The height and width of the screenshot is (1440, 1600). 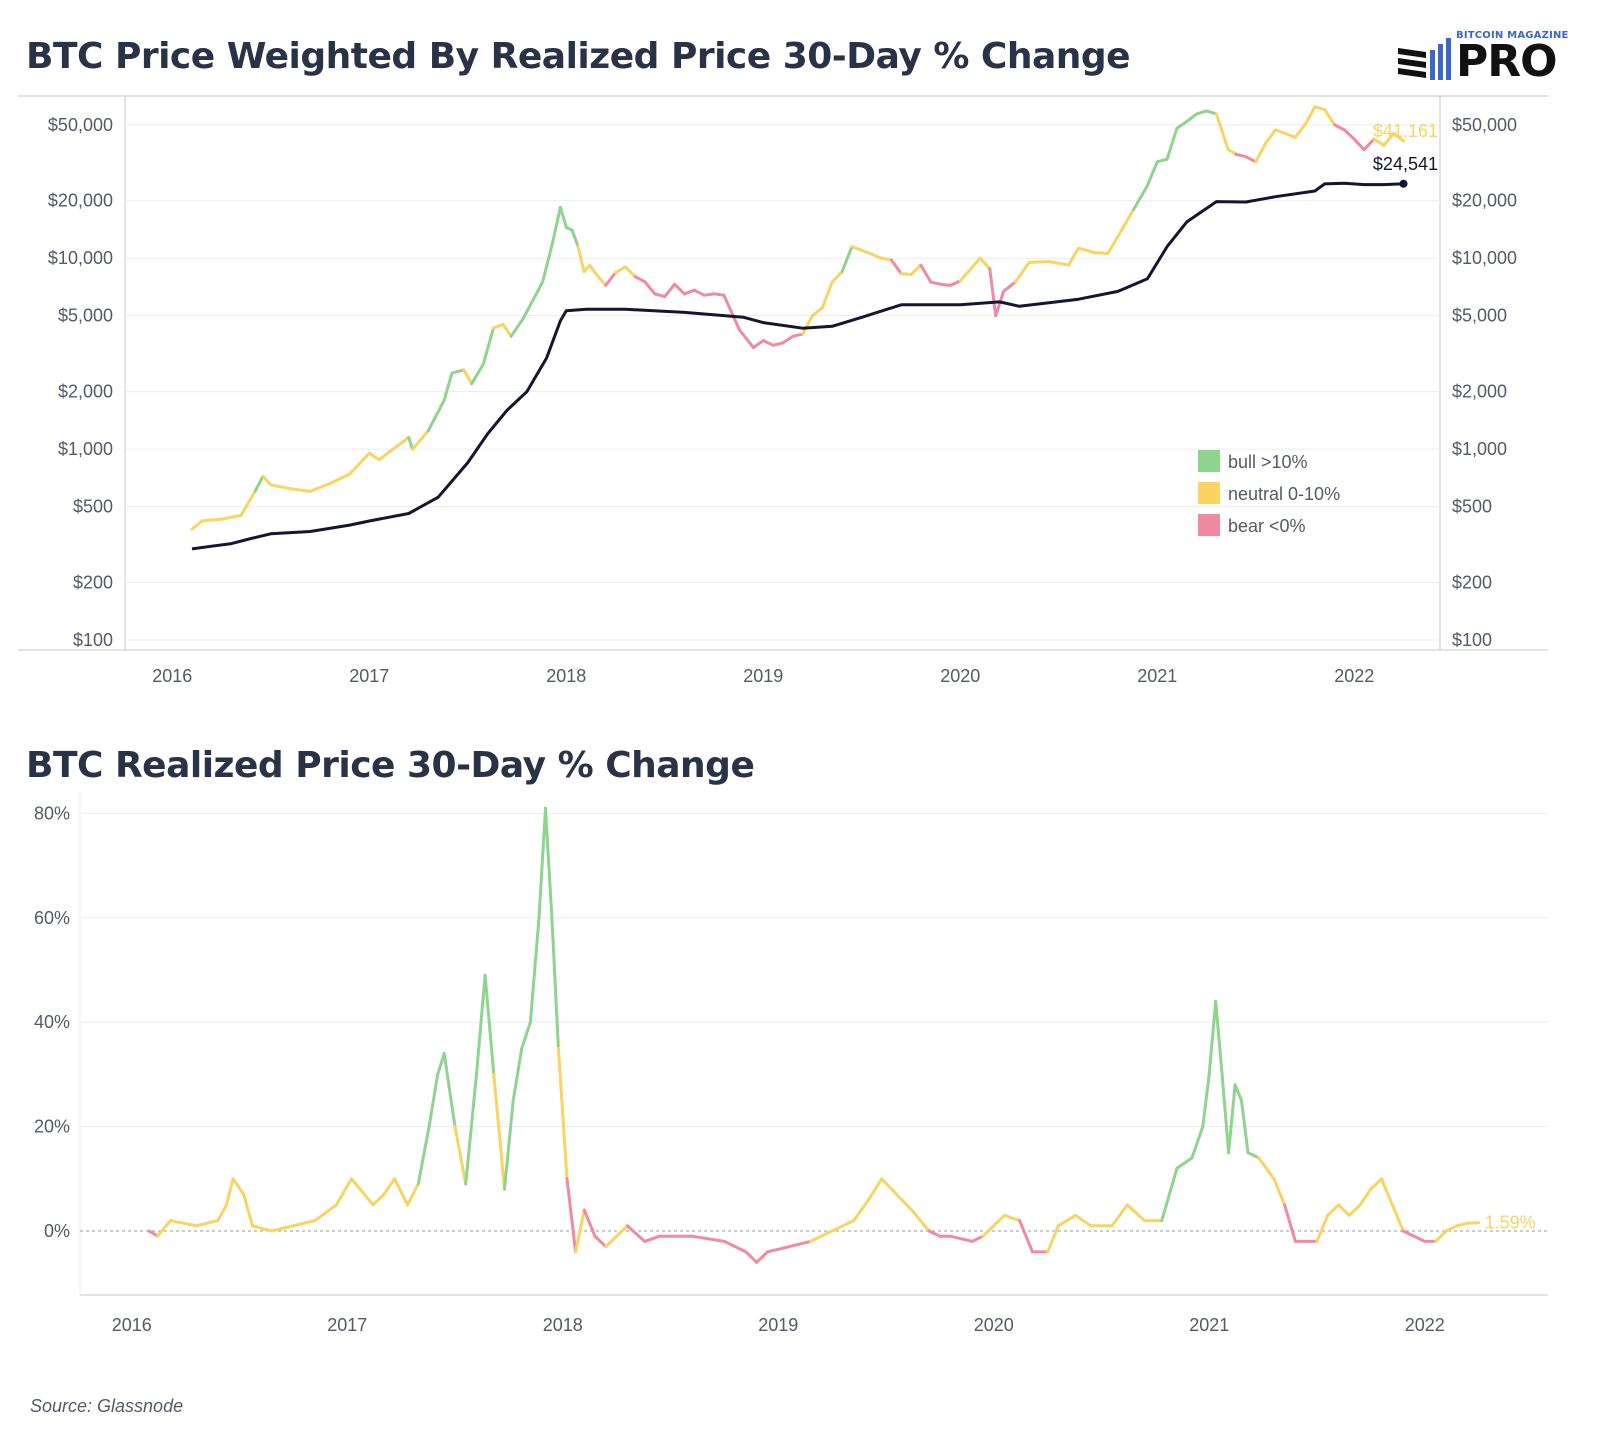 What do you see at coordinates (80, 201) in the screenshot?
I see `y-tick-label-left: $20,000` at bounding box center [80, 201].